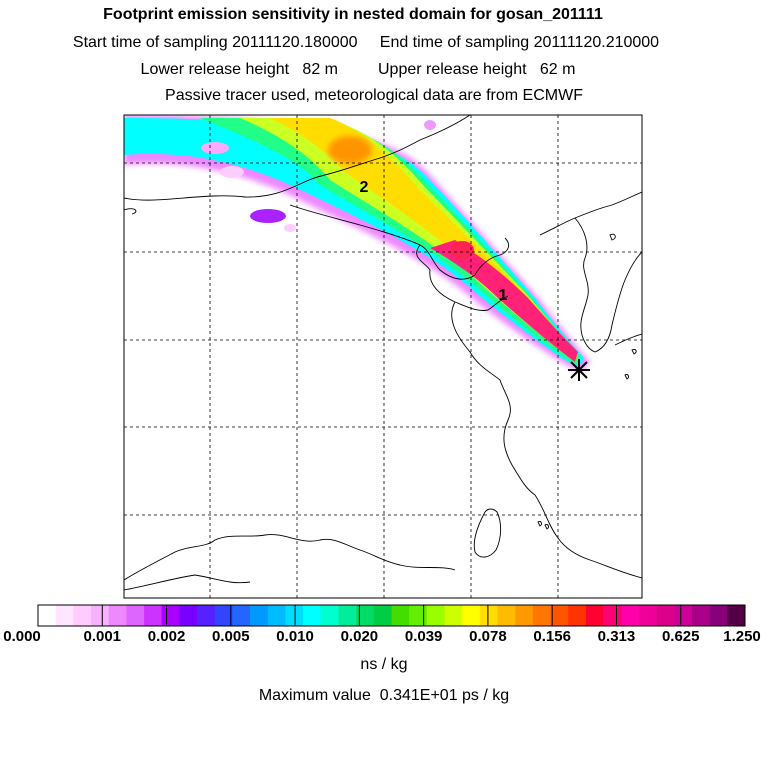 Image resolution: width=768 pixels, height=768 pixels. I want to click on marker-1: 1, so click(503, 295).